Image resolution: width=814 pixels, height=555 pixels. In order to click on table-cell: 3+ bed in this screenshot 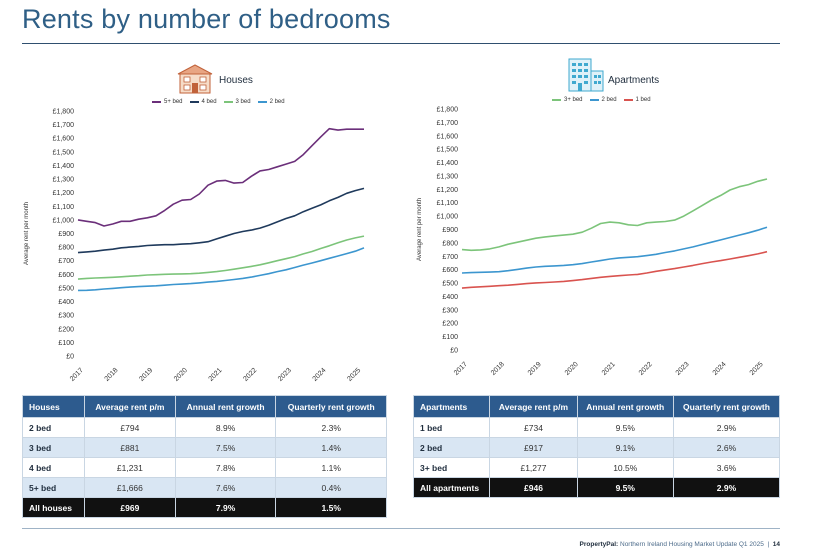, I will do `click(451, 467)`.